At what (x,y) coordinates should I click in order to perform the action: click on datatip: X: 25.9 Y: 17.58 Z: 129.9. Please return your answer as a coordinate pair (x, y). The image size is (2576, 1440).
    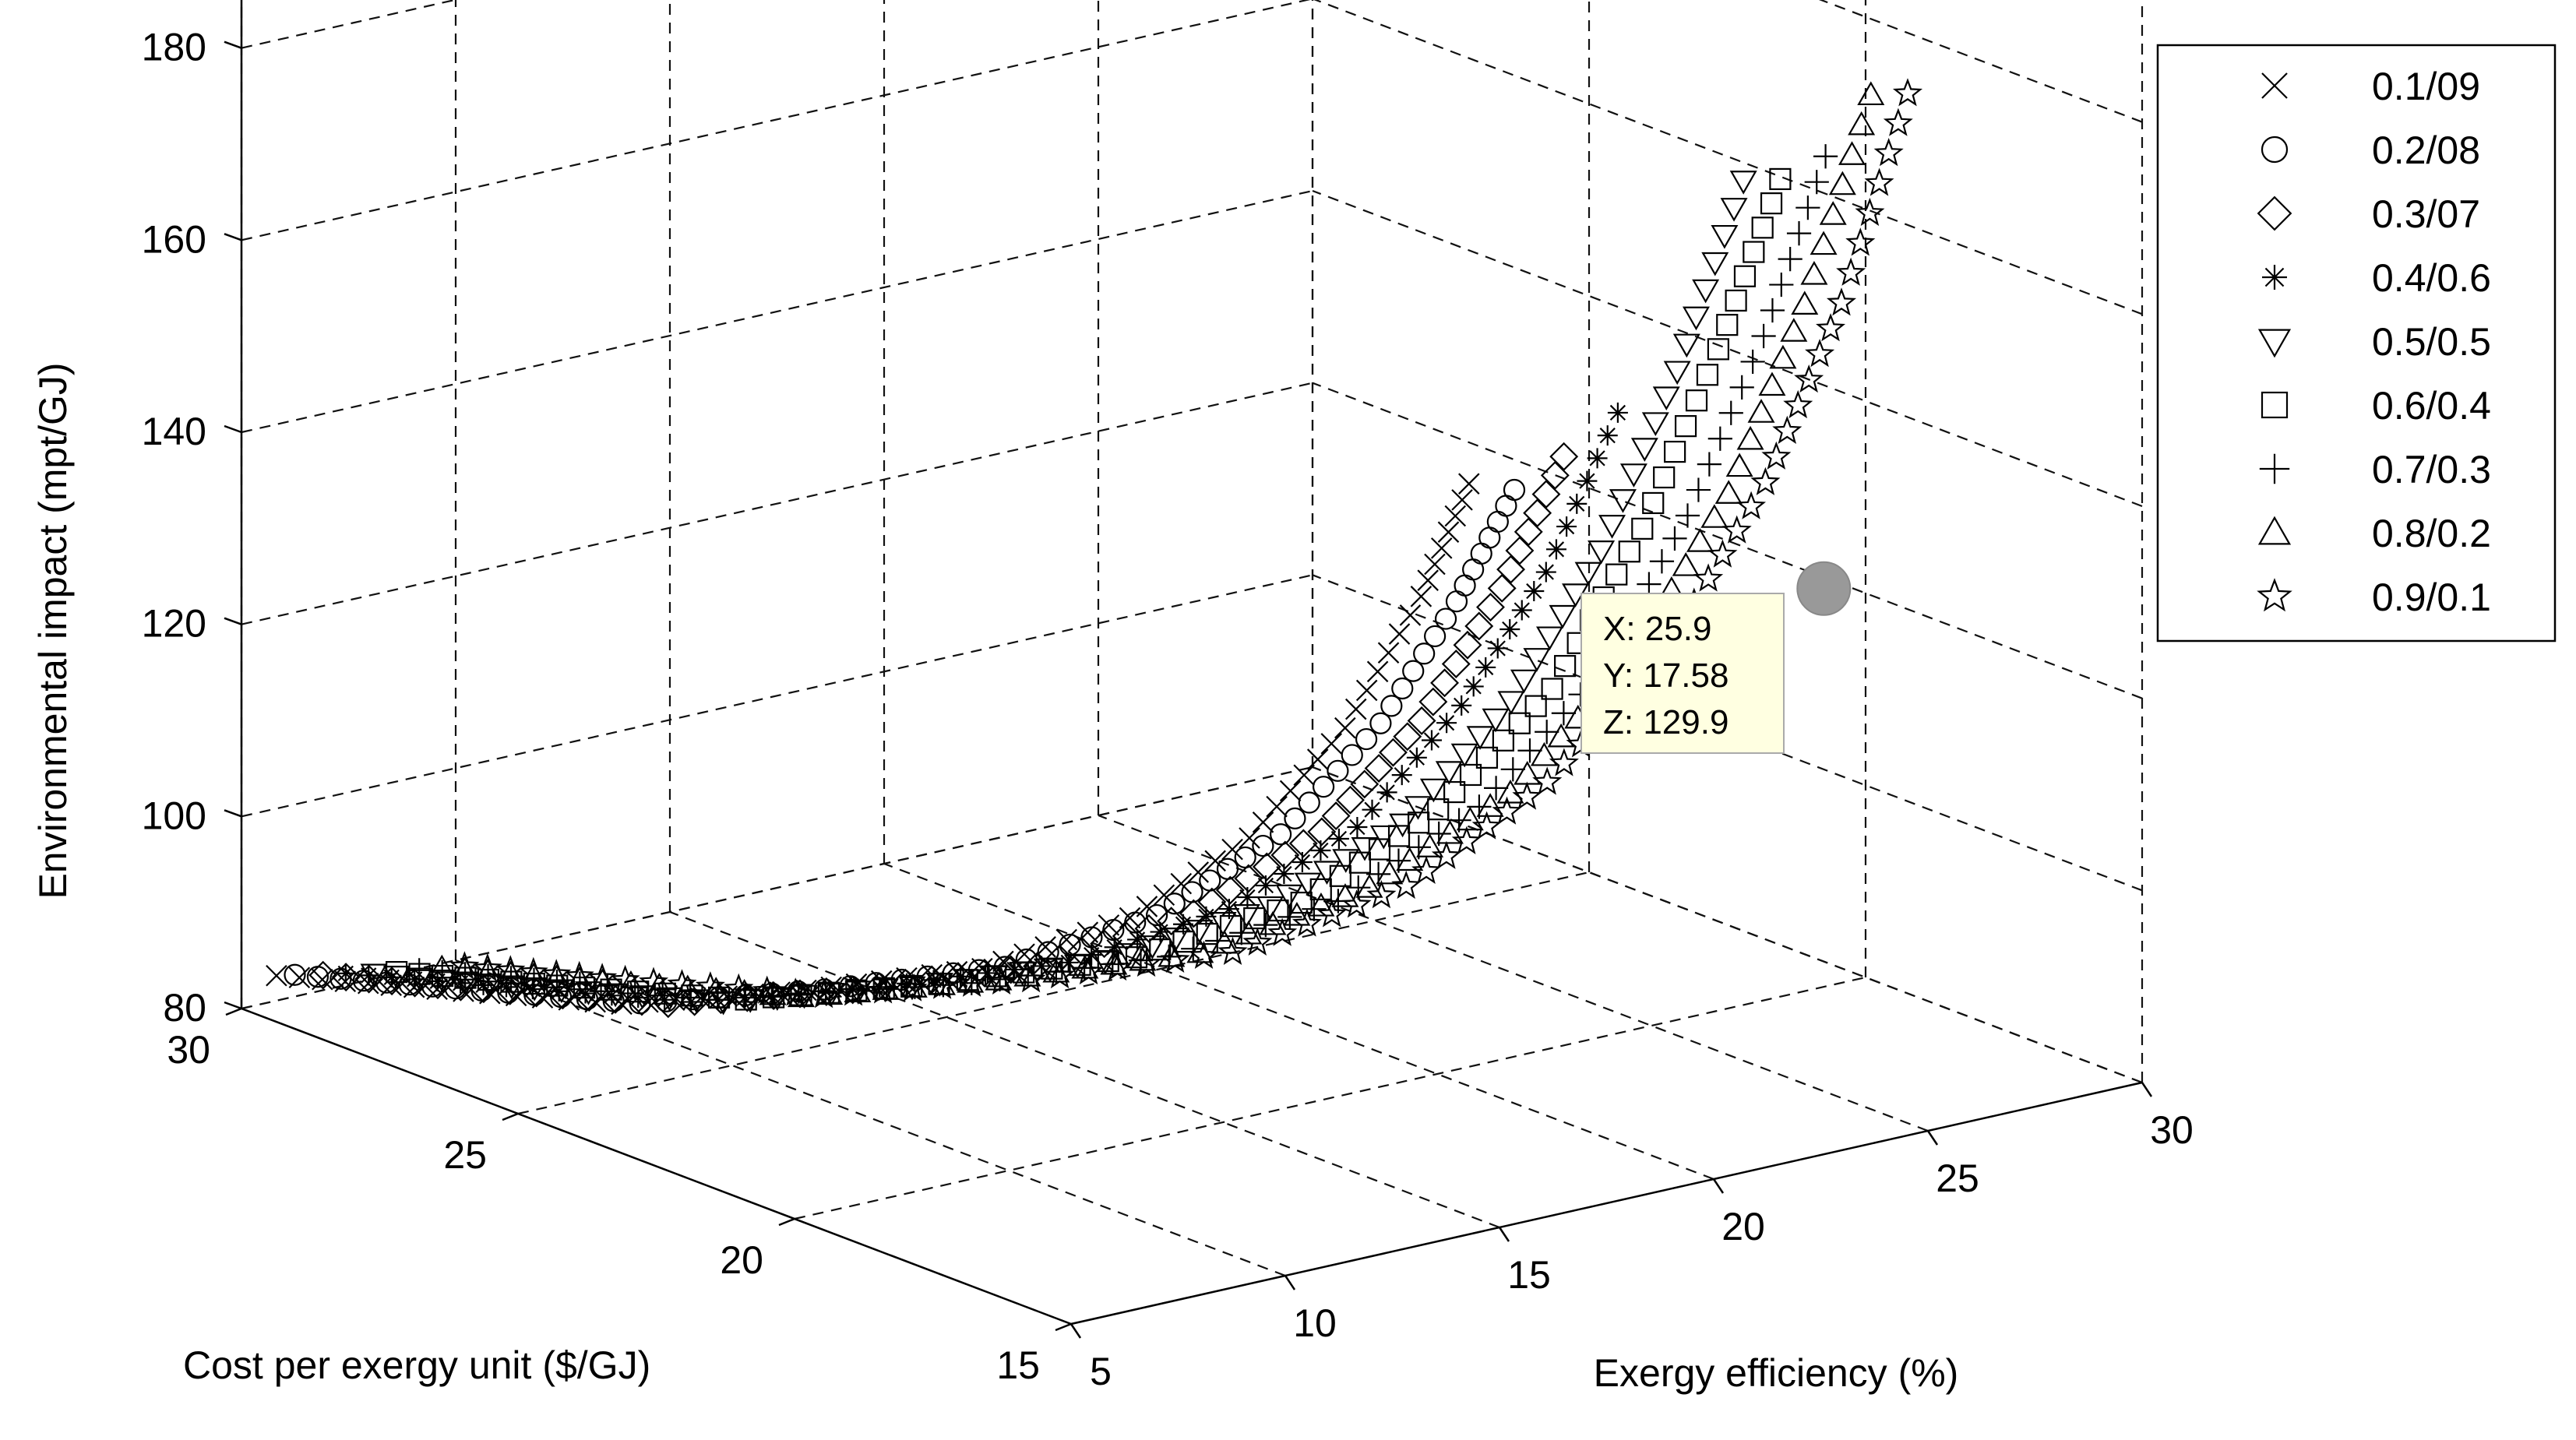
    Looking at the image, I should click on (1716, 657).